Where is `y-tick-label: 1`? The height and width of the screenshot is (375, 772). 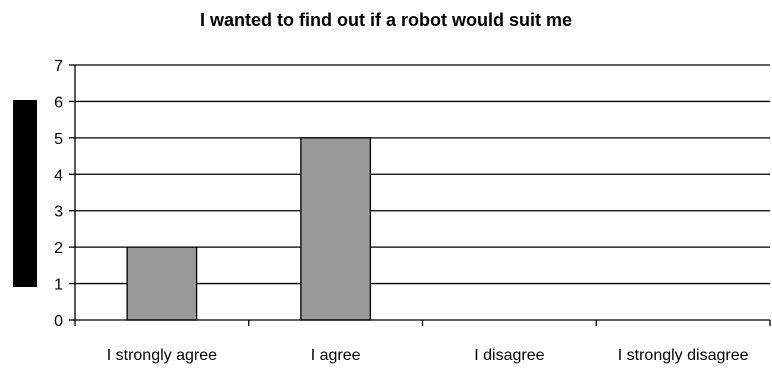
y-tick-label: 1 is located at coordinates (58, 285).